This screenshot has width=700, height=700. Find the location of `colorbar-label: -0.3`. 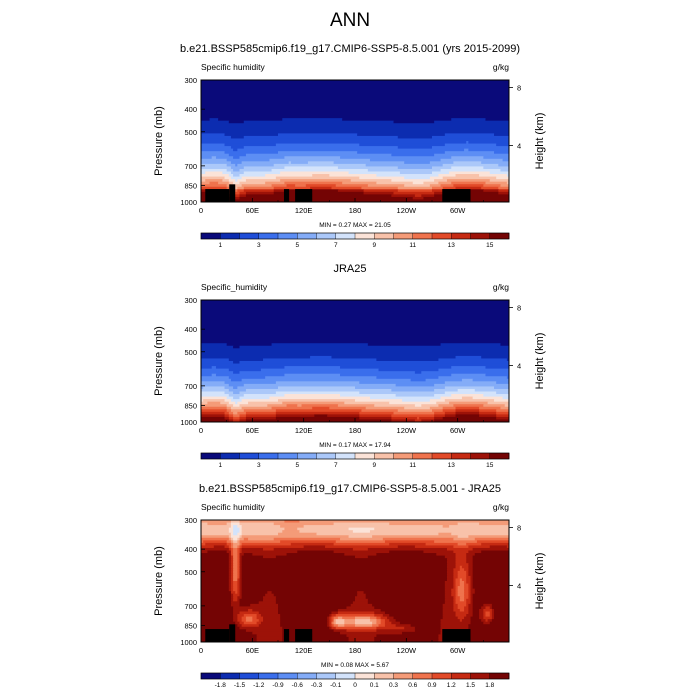

colorbar-label: -0.3 is located at coordinates (317, 685).